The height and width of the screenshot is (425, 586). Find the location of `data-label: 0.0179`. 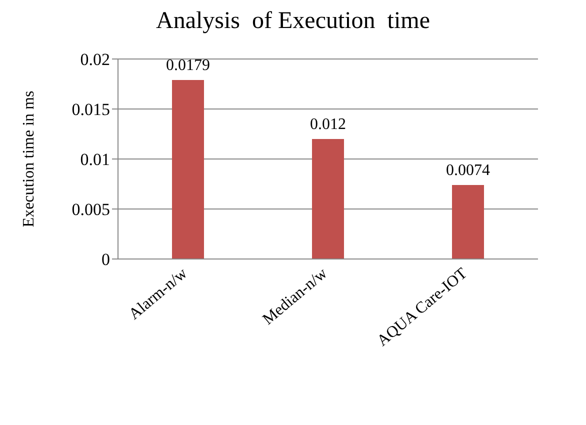

data-label: 0.0179 is located at coordinates (188, 65).